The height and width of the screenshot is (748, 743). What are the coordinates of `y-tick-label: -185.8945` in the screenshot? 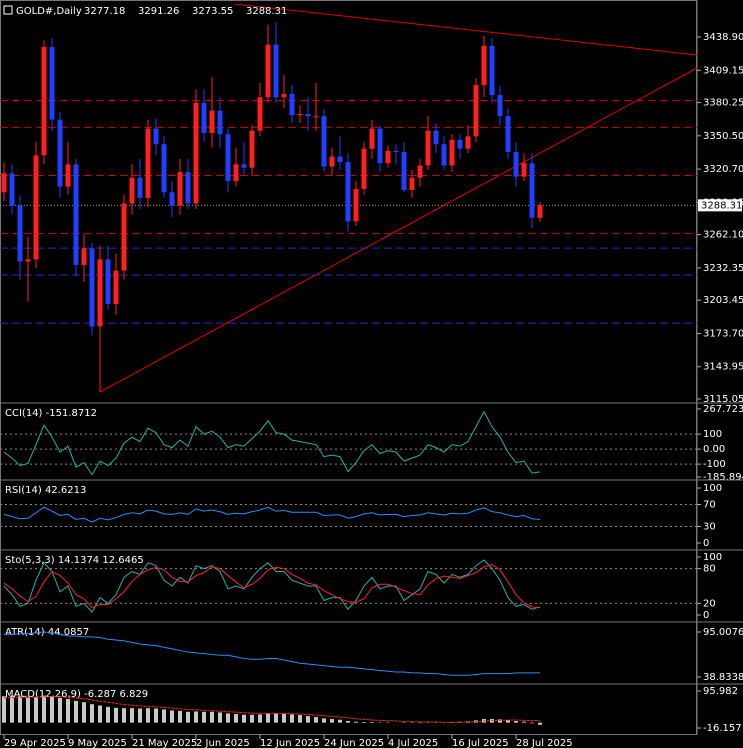 It's located at (723, 477).